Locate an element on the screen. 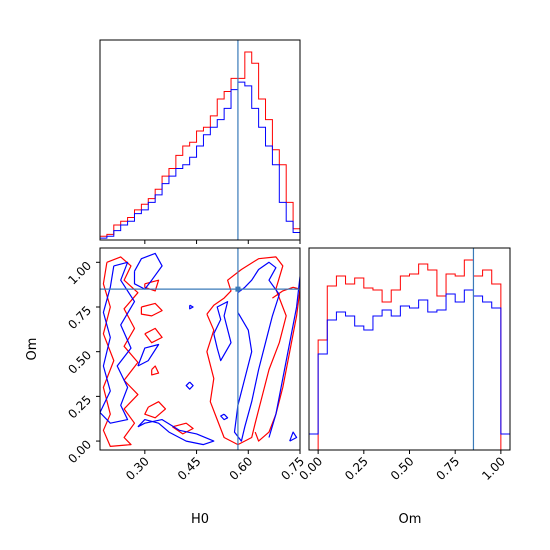  h0-x-tick-label-0: 0.30 is located at coordinates (137, 468).